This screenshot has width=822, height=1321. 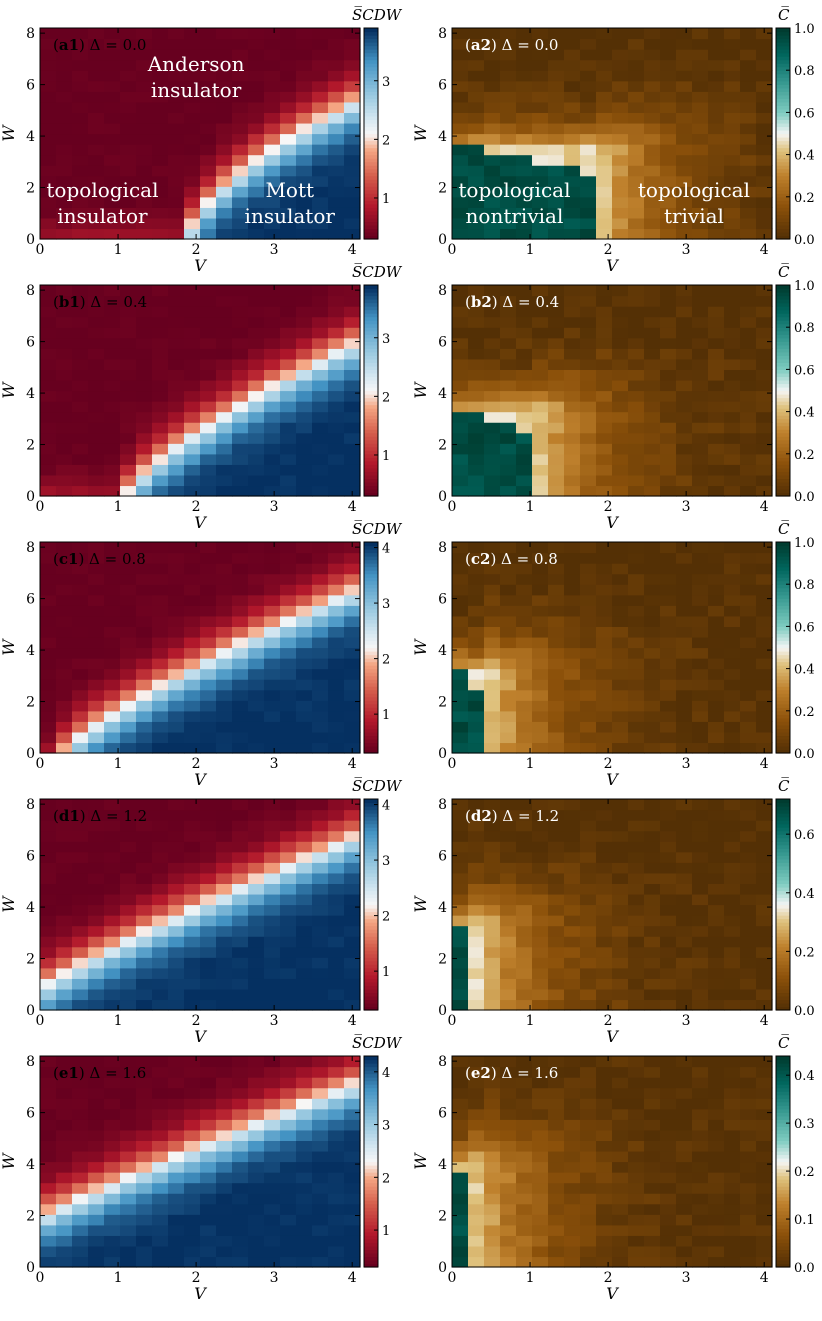 What do you see at coordinates (30, 137) in the screenshot?
I see `y-tick-label: 4` at bounding box center [30, 137].